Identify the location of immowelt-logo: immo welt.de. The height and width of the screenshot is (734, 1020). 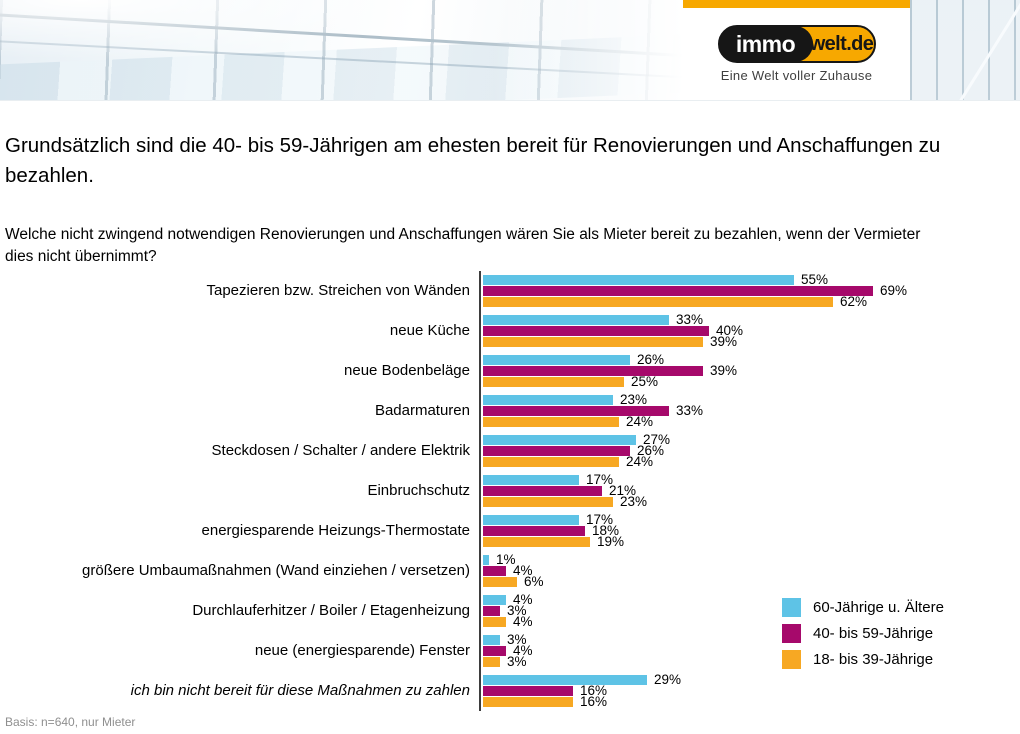
(796, 44).